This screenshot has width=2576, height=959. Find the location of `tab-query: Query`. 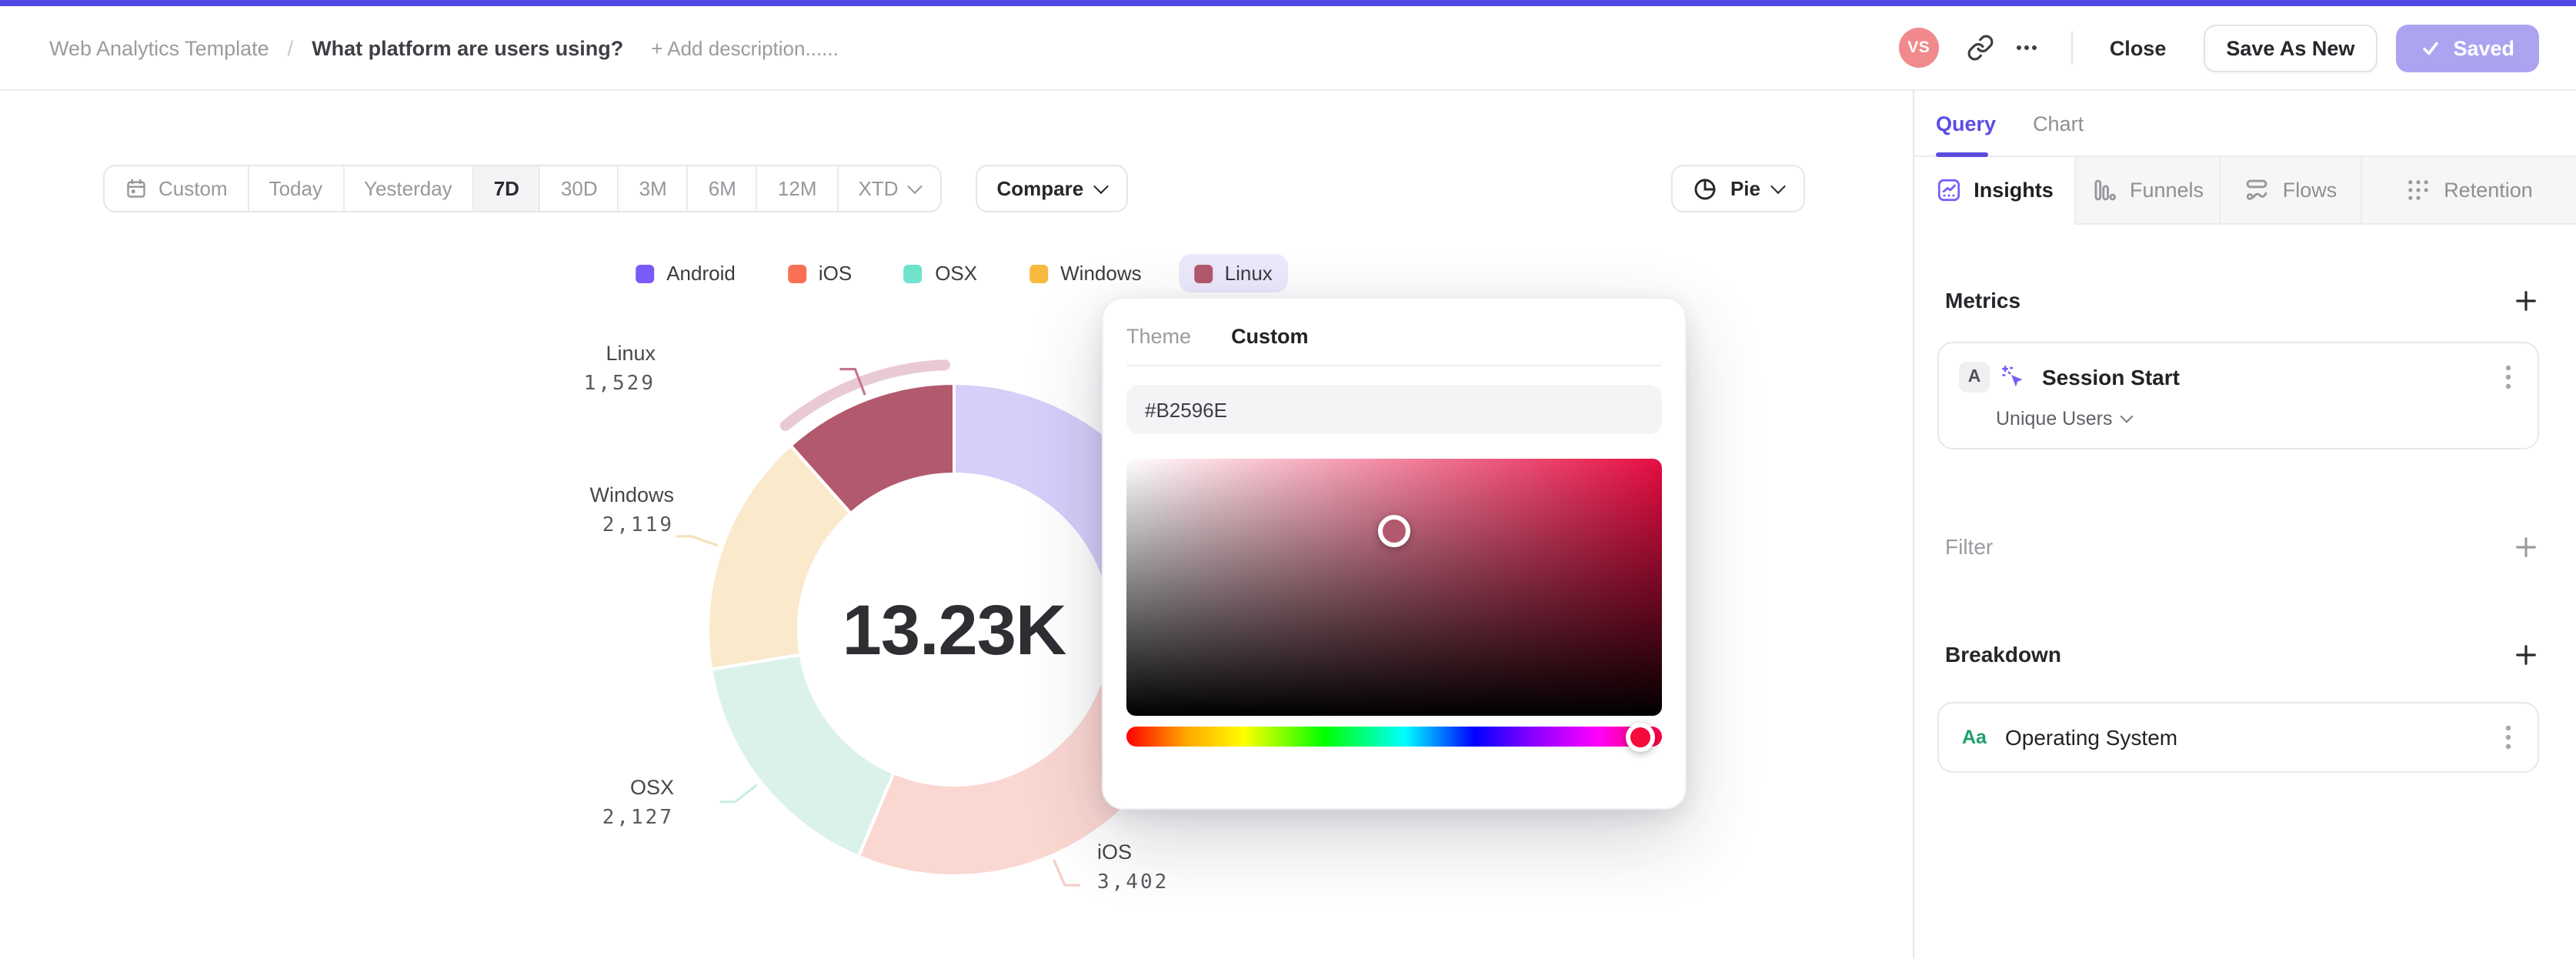

tab-query: Query is located at coordinates (1966, 123).